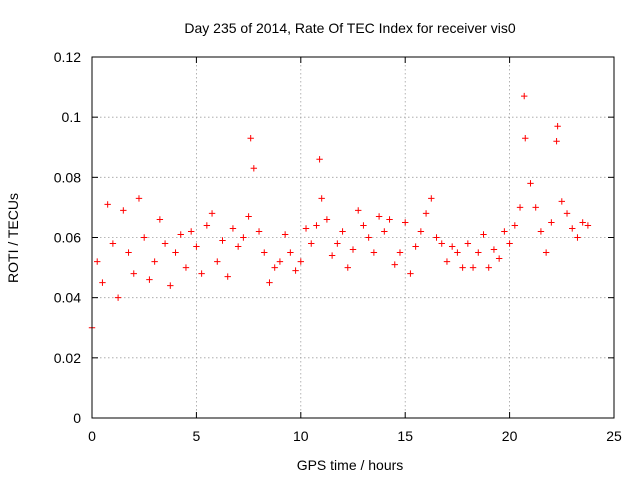 The height and width of the screenshot is (480, 640). What do you see at coordinates (67, 57) in the screenshot?
I see `y-tick-label: 0.12` at bounding box center [67, 57].